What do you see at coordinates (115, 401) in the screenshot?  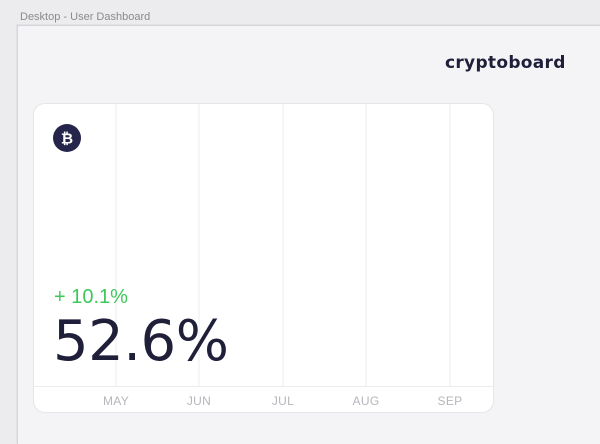 I see `month-label-may: MAY` at bounding box center [115, 401].